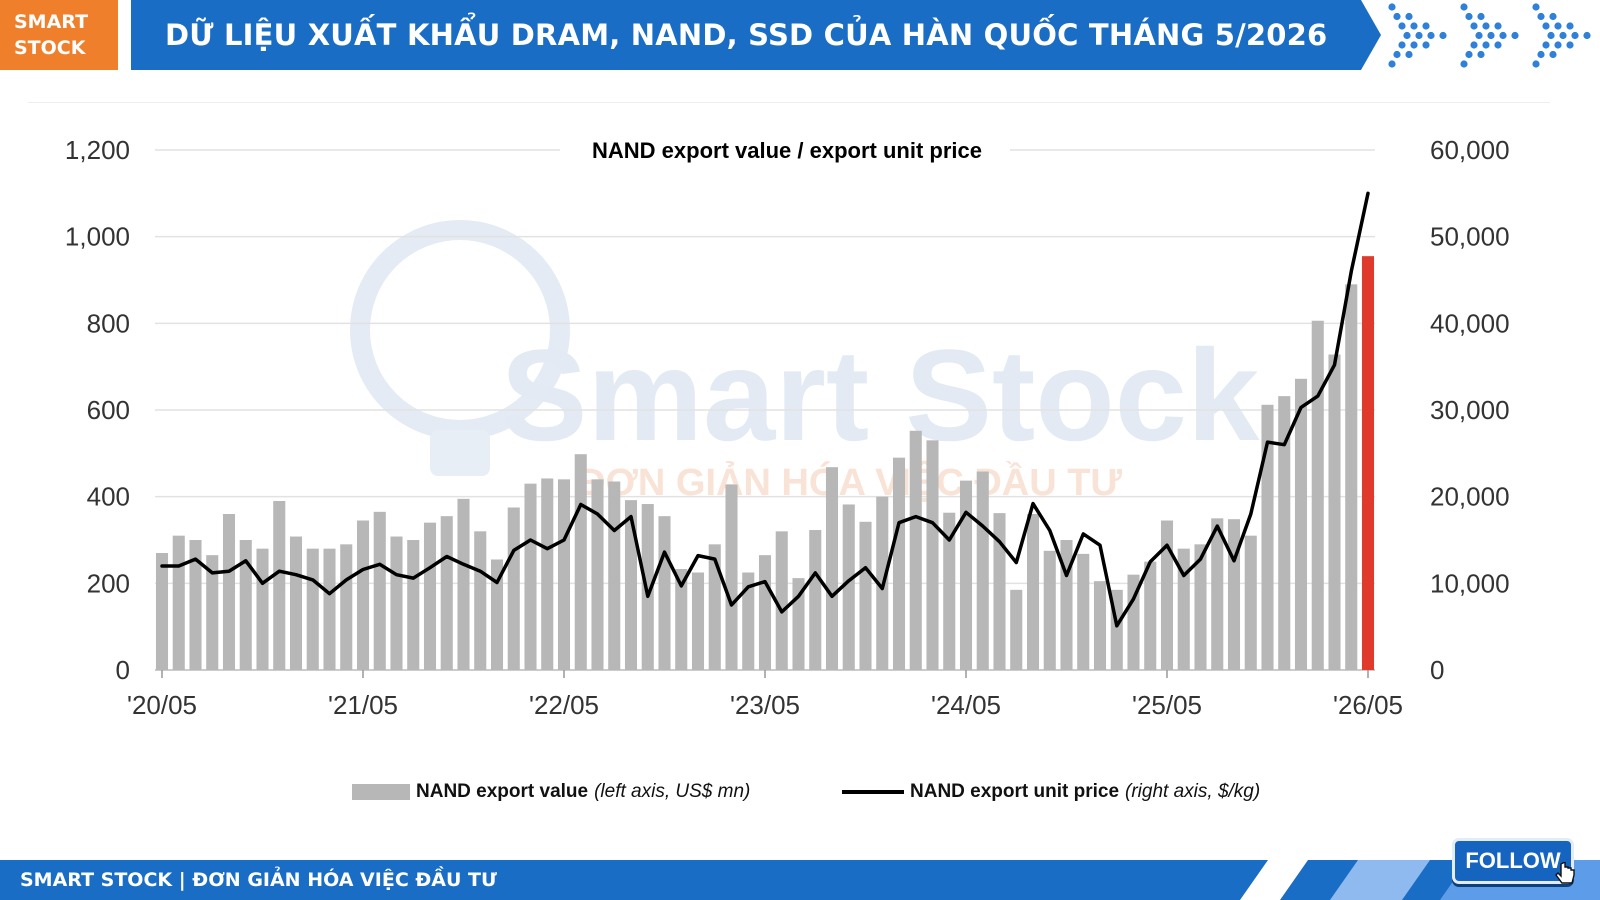 This screenshot has width=1600, height=900. What do you see at coordinates (1193, 791) in the screenshot?
I see `legend-unit-unit-price: (right axis, $/kg)` at bounding box center [1193, 791].